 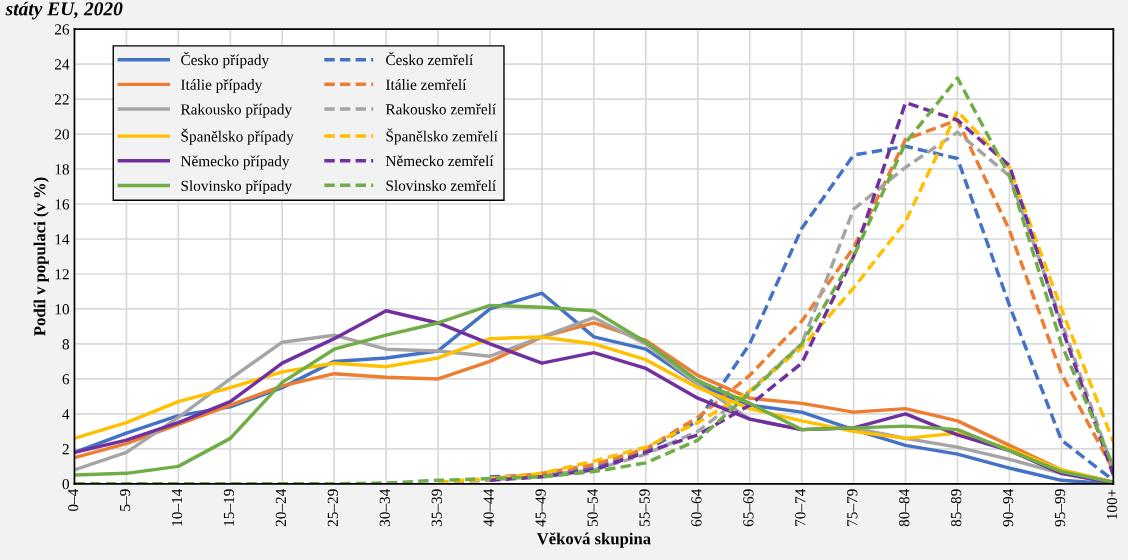 I want to click on x-tick-label: 75–79, so click(x=852, y=507).